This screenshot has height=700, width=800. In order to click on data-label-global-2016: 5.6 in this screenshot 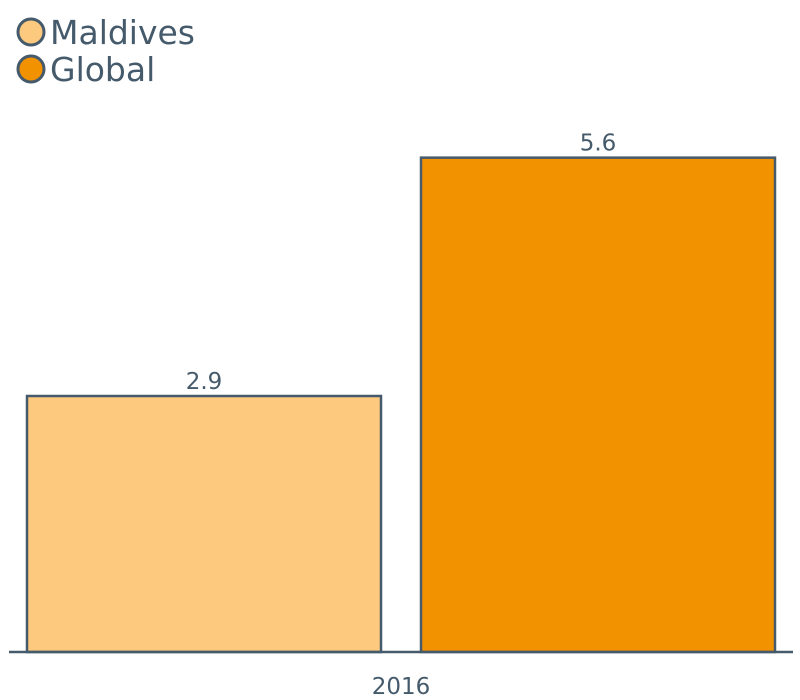, I will do `click(598, 144)`.